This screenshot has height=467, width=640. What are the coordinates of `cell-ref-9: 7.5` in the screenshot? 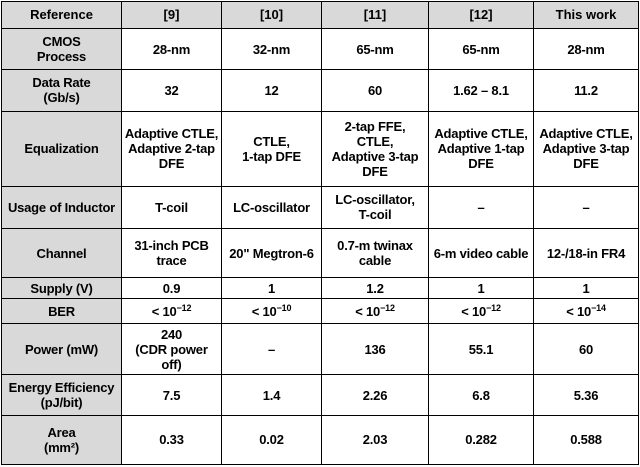 It's located at (171, 395).